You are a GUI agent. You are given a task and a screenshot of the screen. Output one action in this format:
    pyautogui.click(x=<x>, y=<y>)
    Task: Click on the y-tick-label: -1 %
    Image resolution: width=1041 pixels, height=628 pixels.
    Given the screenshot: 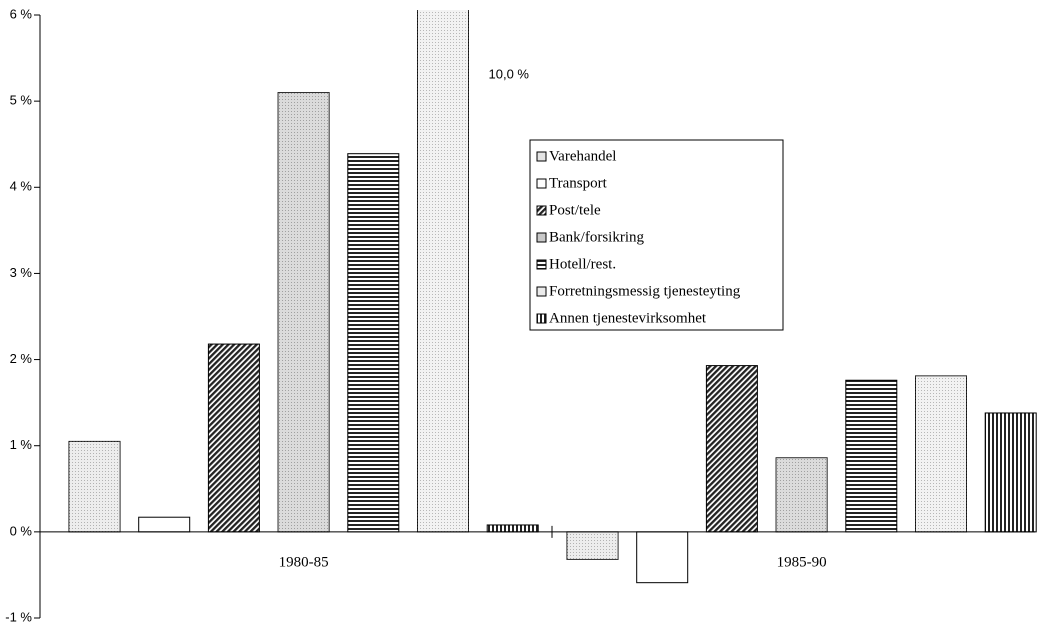 What is the action you would take?
    pyautogui.click(x=18, y=616)
    